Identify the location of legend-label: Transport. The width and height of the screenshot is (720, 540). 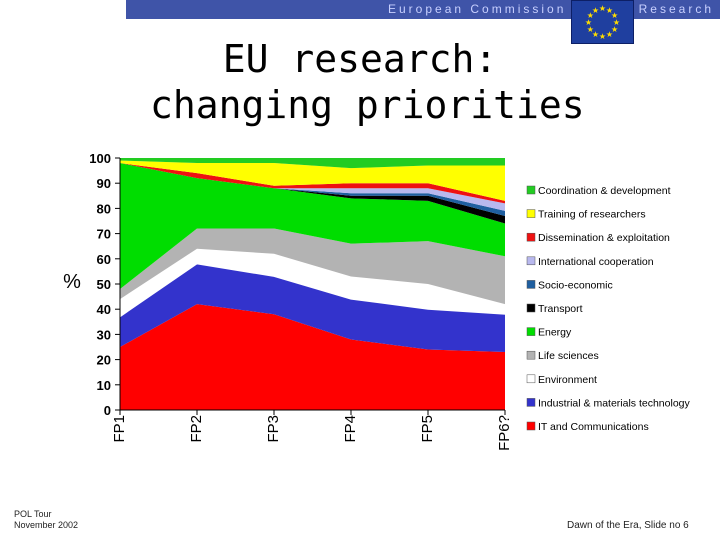
(560, 309).